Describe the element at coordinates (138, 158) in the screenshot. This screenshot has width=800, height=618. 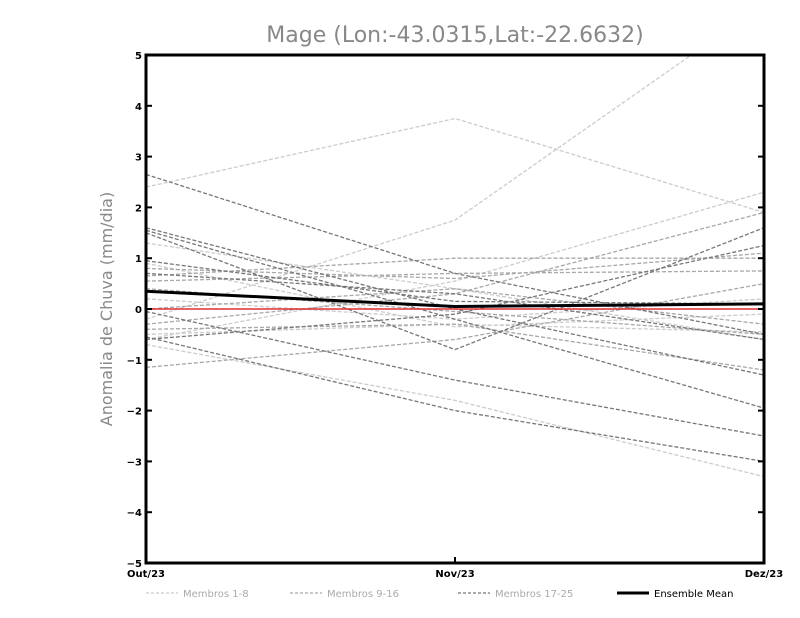
I see `y-tick-label: 3` at that location.